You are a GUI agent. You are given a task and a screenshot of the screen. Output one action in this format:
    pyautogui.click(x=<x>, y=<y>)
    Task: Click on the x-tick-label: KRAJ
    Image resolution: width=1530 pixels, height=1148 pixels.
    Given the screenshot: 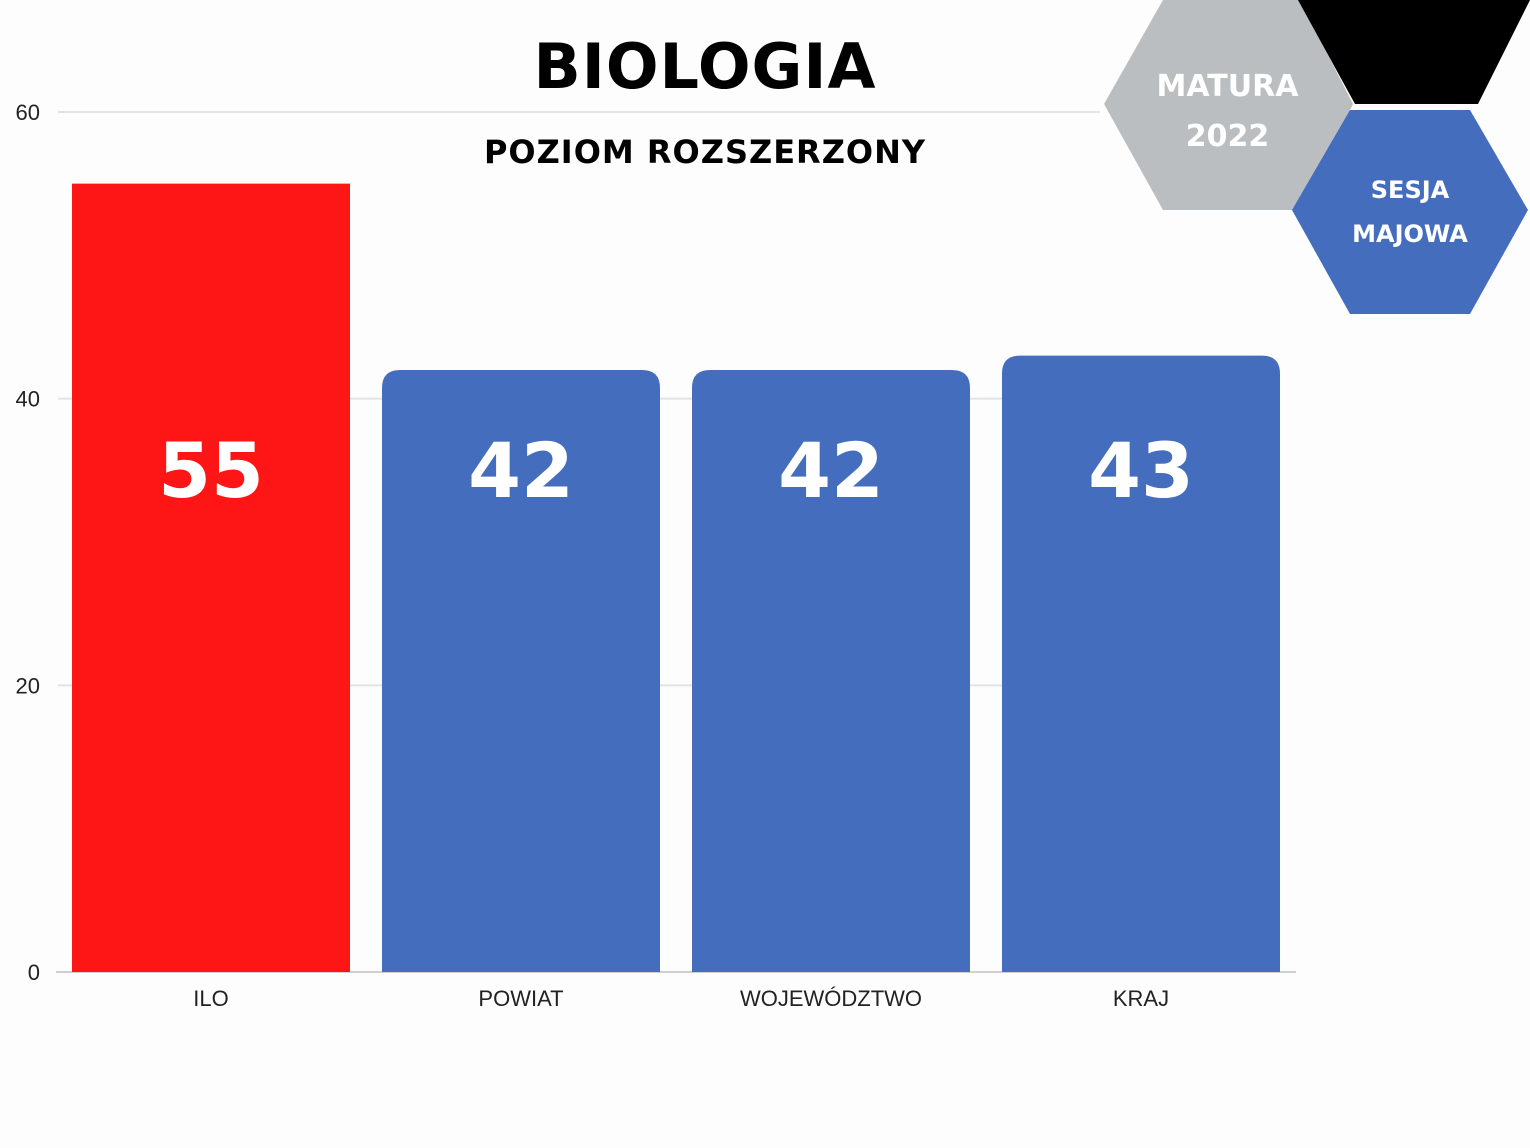 What is the action you would take?
    pyautogui.click(x=1141, y=998)
    